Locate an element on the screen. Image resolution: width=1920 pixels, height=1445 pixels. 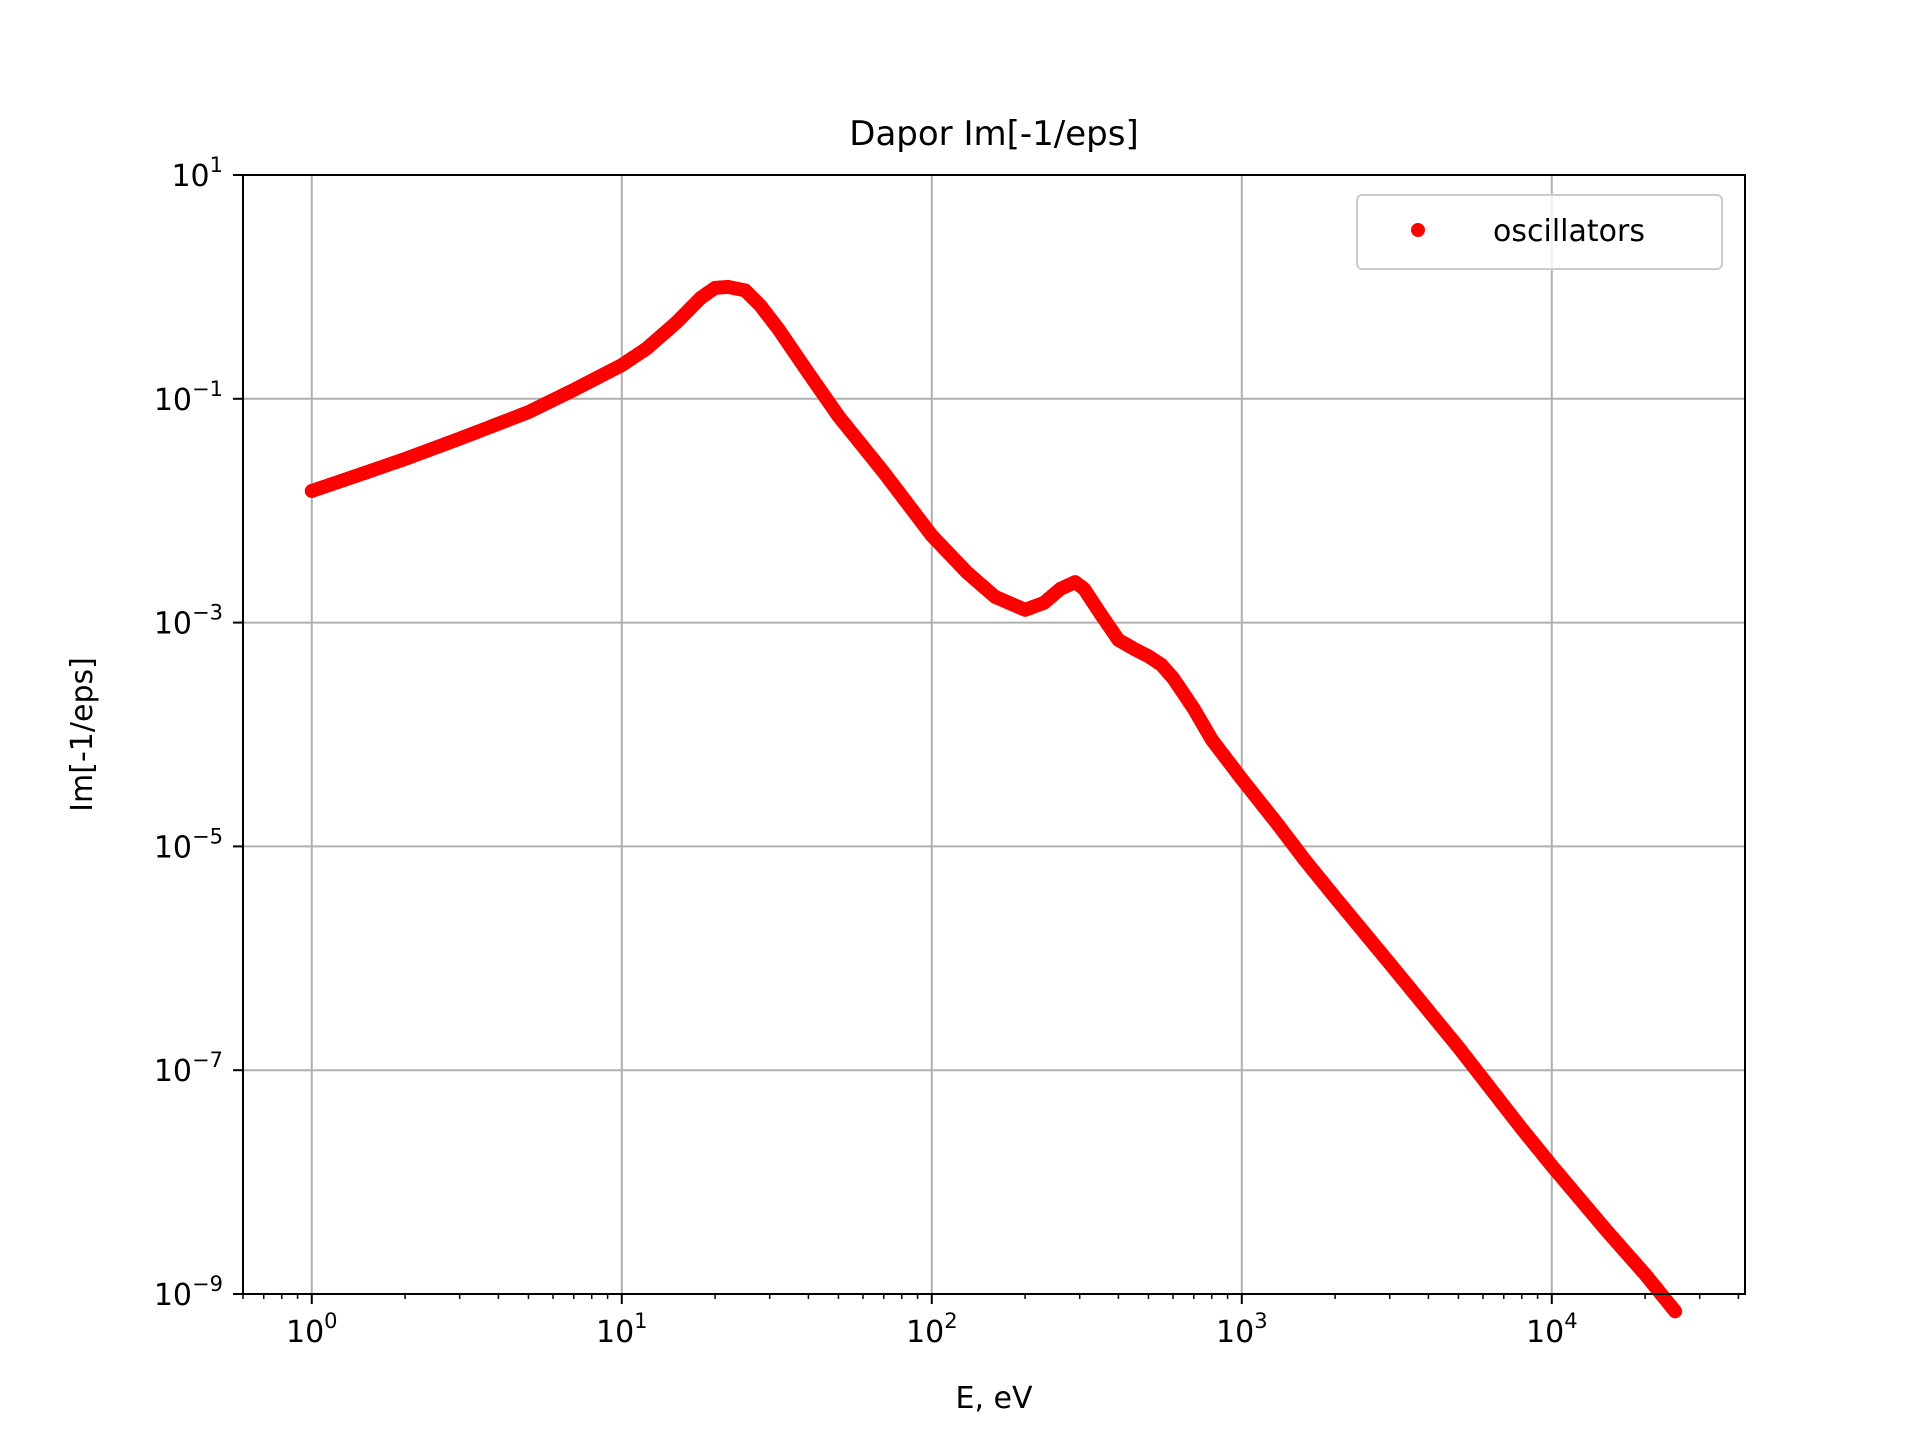
y-axis-label: Im[-1/eps] is located at coordinates (82, 734).